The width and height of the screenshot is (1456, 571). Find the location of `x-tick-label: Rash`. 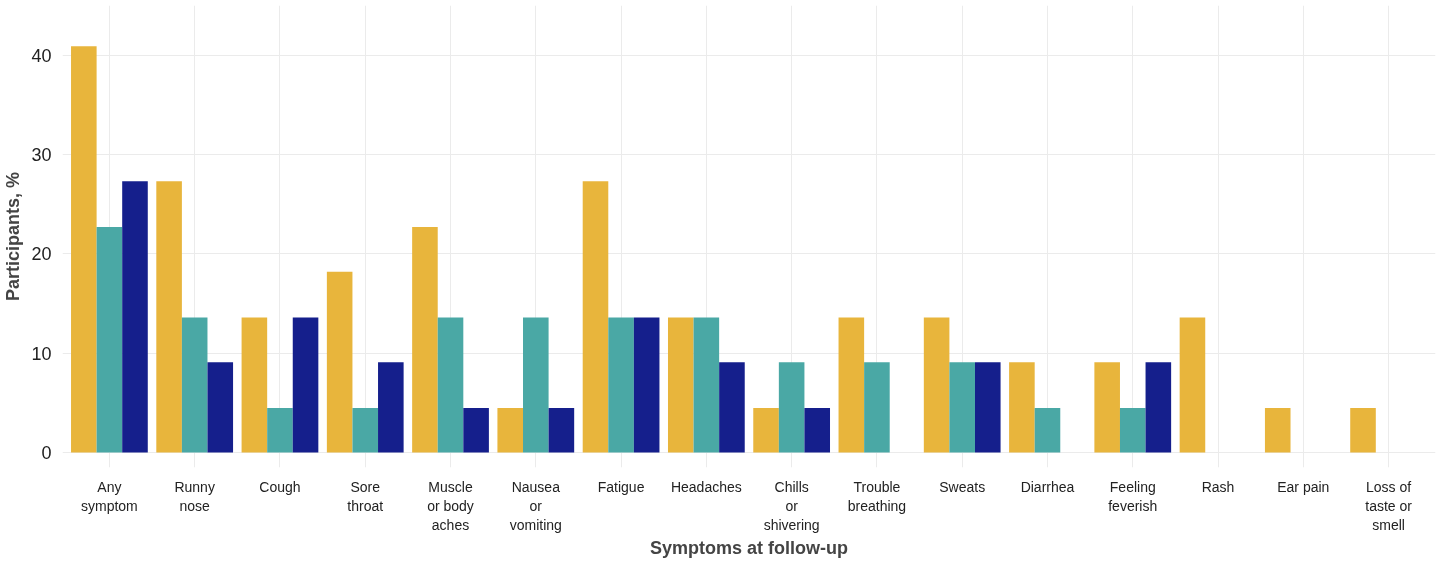

x-tick-label: Rash is located at coordinates (1218, 486).